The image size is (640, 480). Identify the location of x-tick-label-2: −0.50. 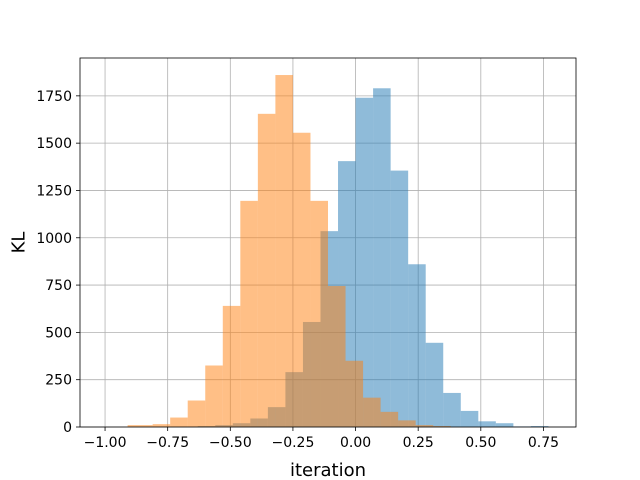
(230, 443).